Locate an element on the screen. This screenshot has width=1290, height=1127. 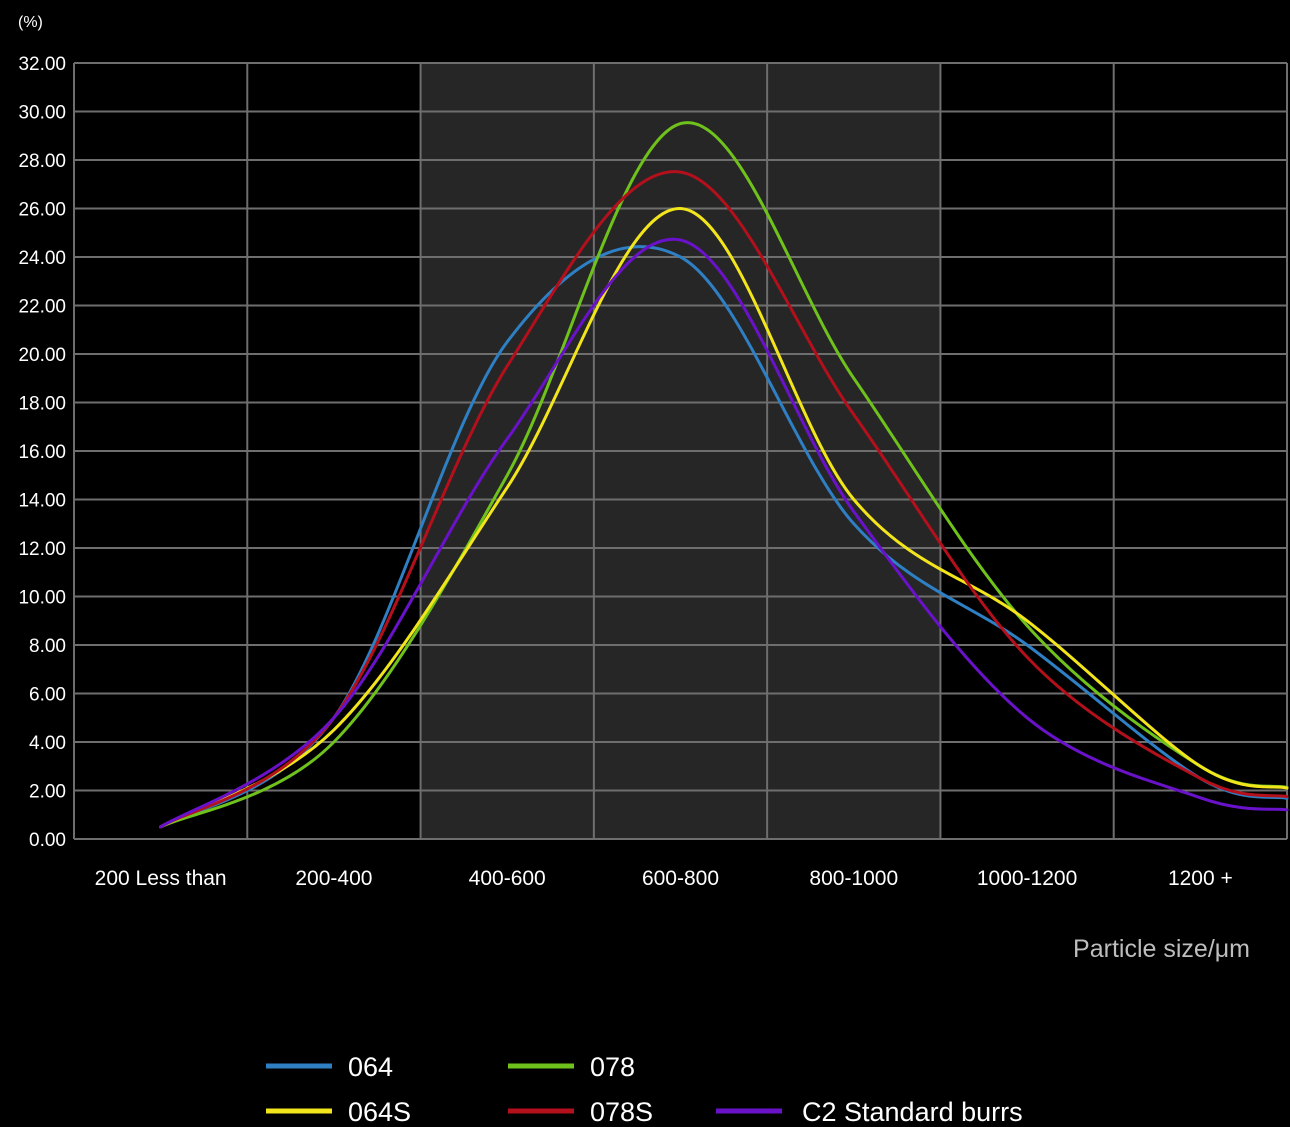
x-axis-title: Particle size/μm is located at coordinates (1161, 949).